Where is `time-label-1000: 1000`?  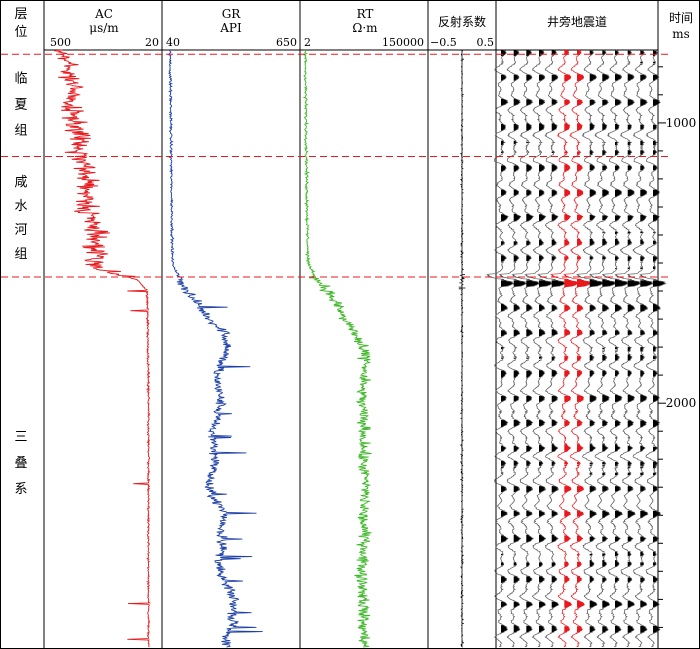
time-label-1000: 1000 is located at coordinates (681, 123).